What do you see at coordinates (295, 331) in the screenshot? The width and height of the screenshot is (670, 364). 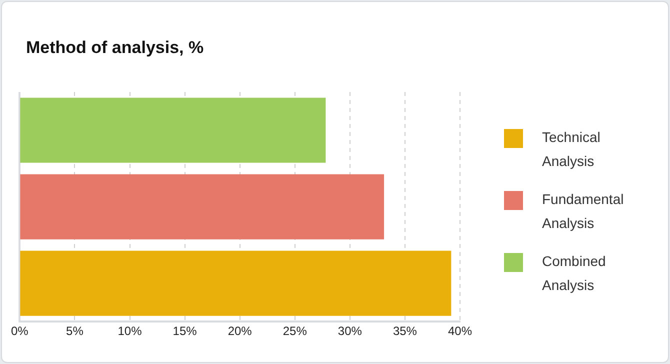 I see `x-tick-label: 25%` at bounding box center [295, 331].